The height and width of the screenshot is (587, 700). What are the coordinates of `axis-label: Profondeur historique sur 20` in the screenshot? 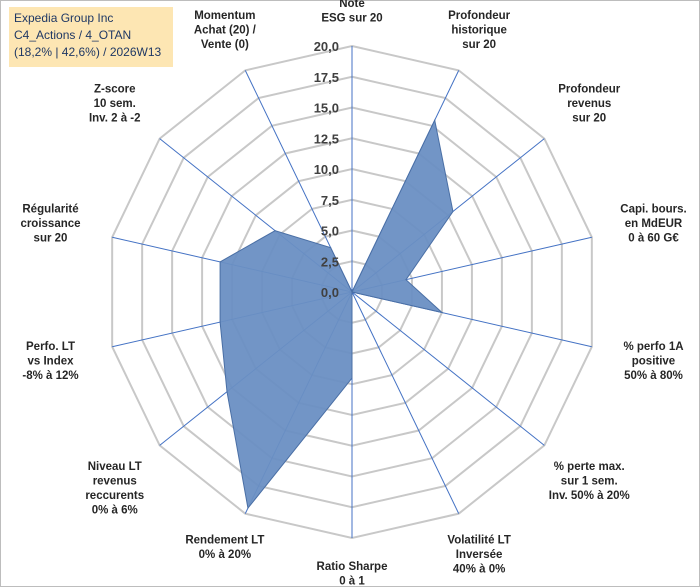 It's located at (479, 30).